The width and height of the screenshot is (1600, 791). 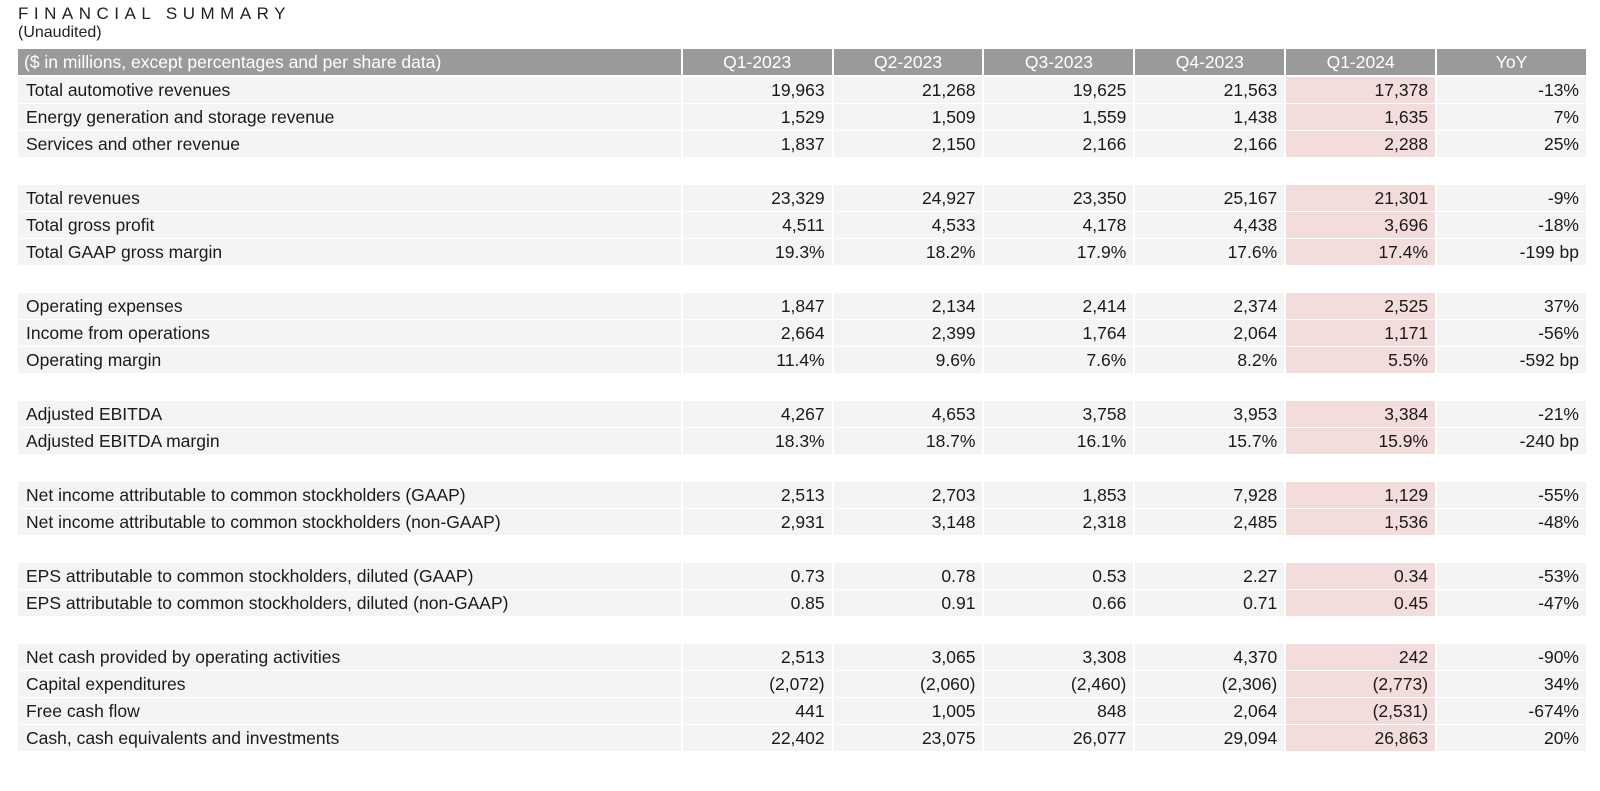 I want to click on value-cell: 3,148, so click(x=908, y=522).